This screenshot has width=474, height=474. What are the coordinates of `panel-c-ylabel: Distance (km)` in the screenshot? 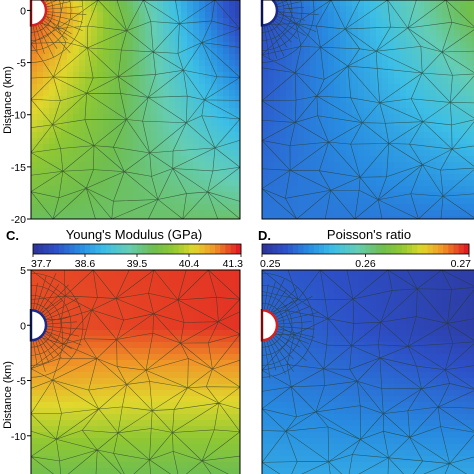 It's located at (8, 395).